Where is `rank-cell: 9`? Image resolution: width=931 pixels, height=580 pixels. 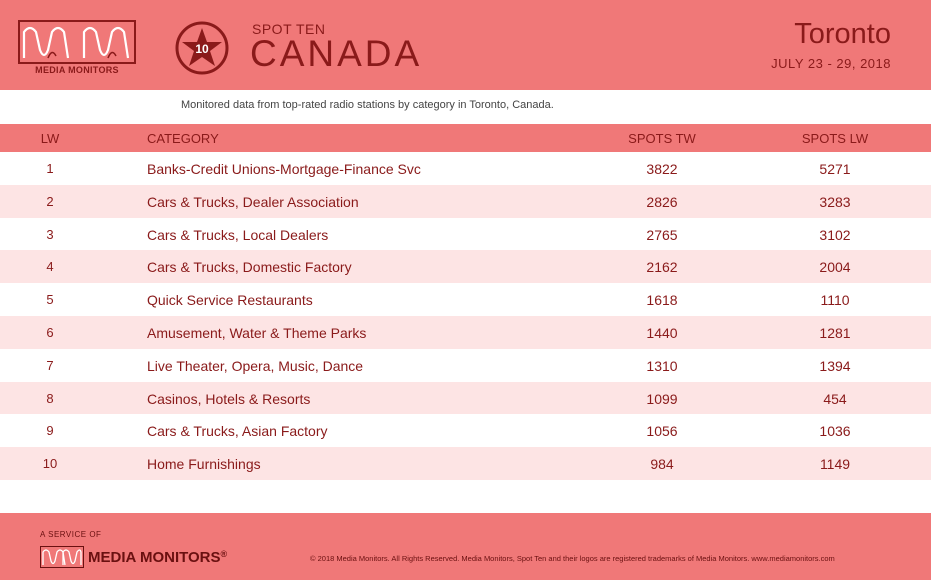 rank-cell: 9 is located at coordinates (50, 431).